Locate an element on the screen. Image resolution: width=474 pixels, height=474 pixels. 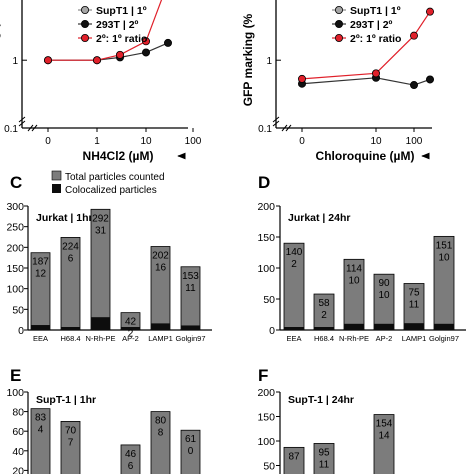
legend-label: Total particles counted is located at coordinates (115, 177).